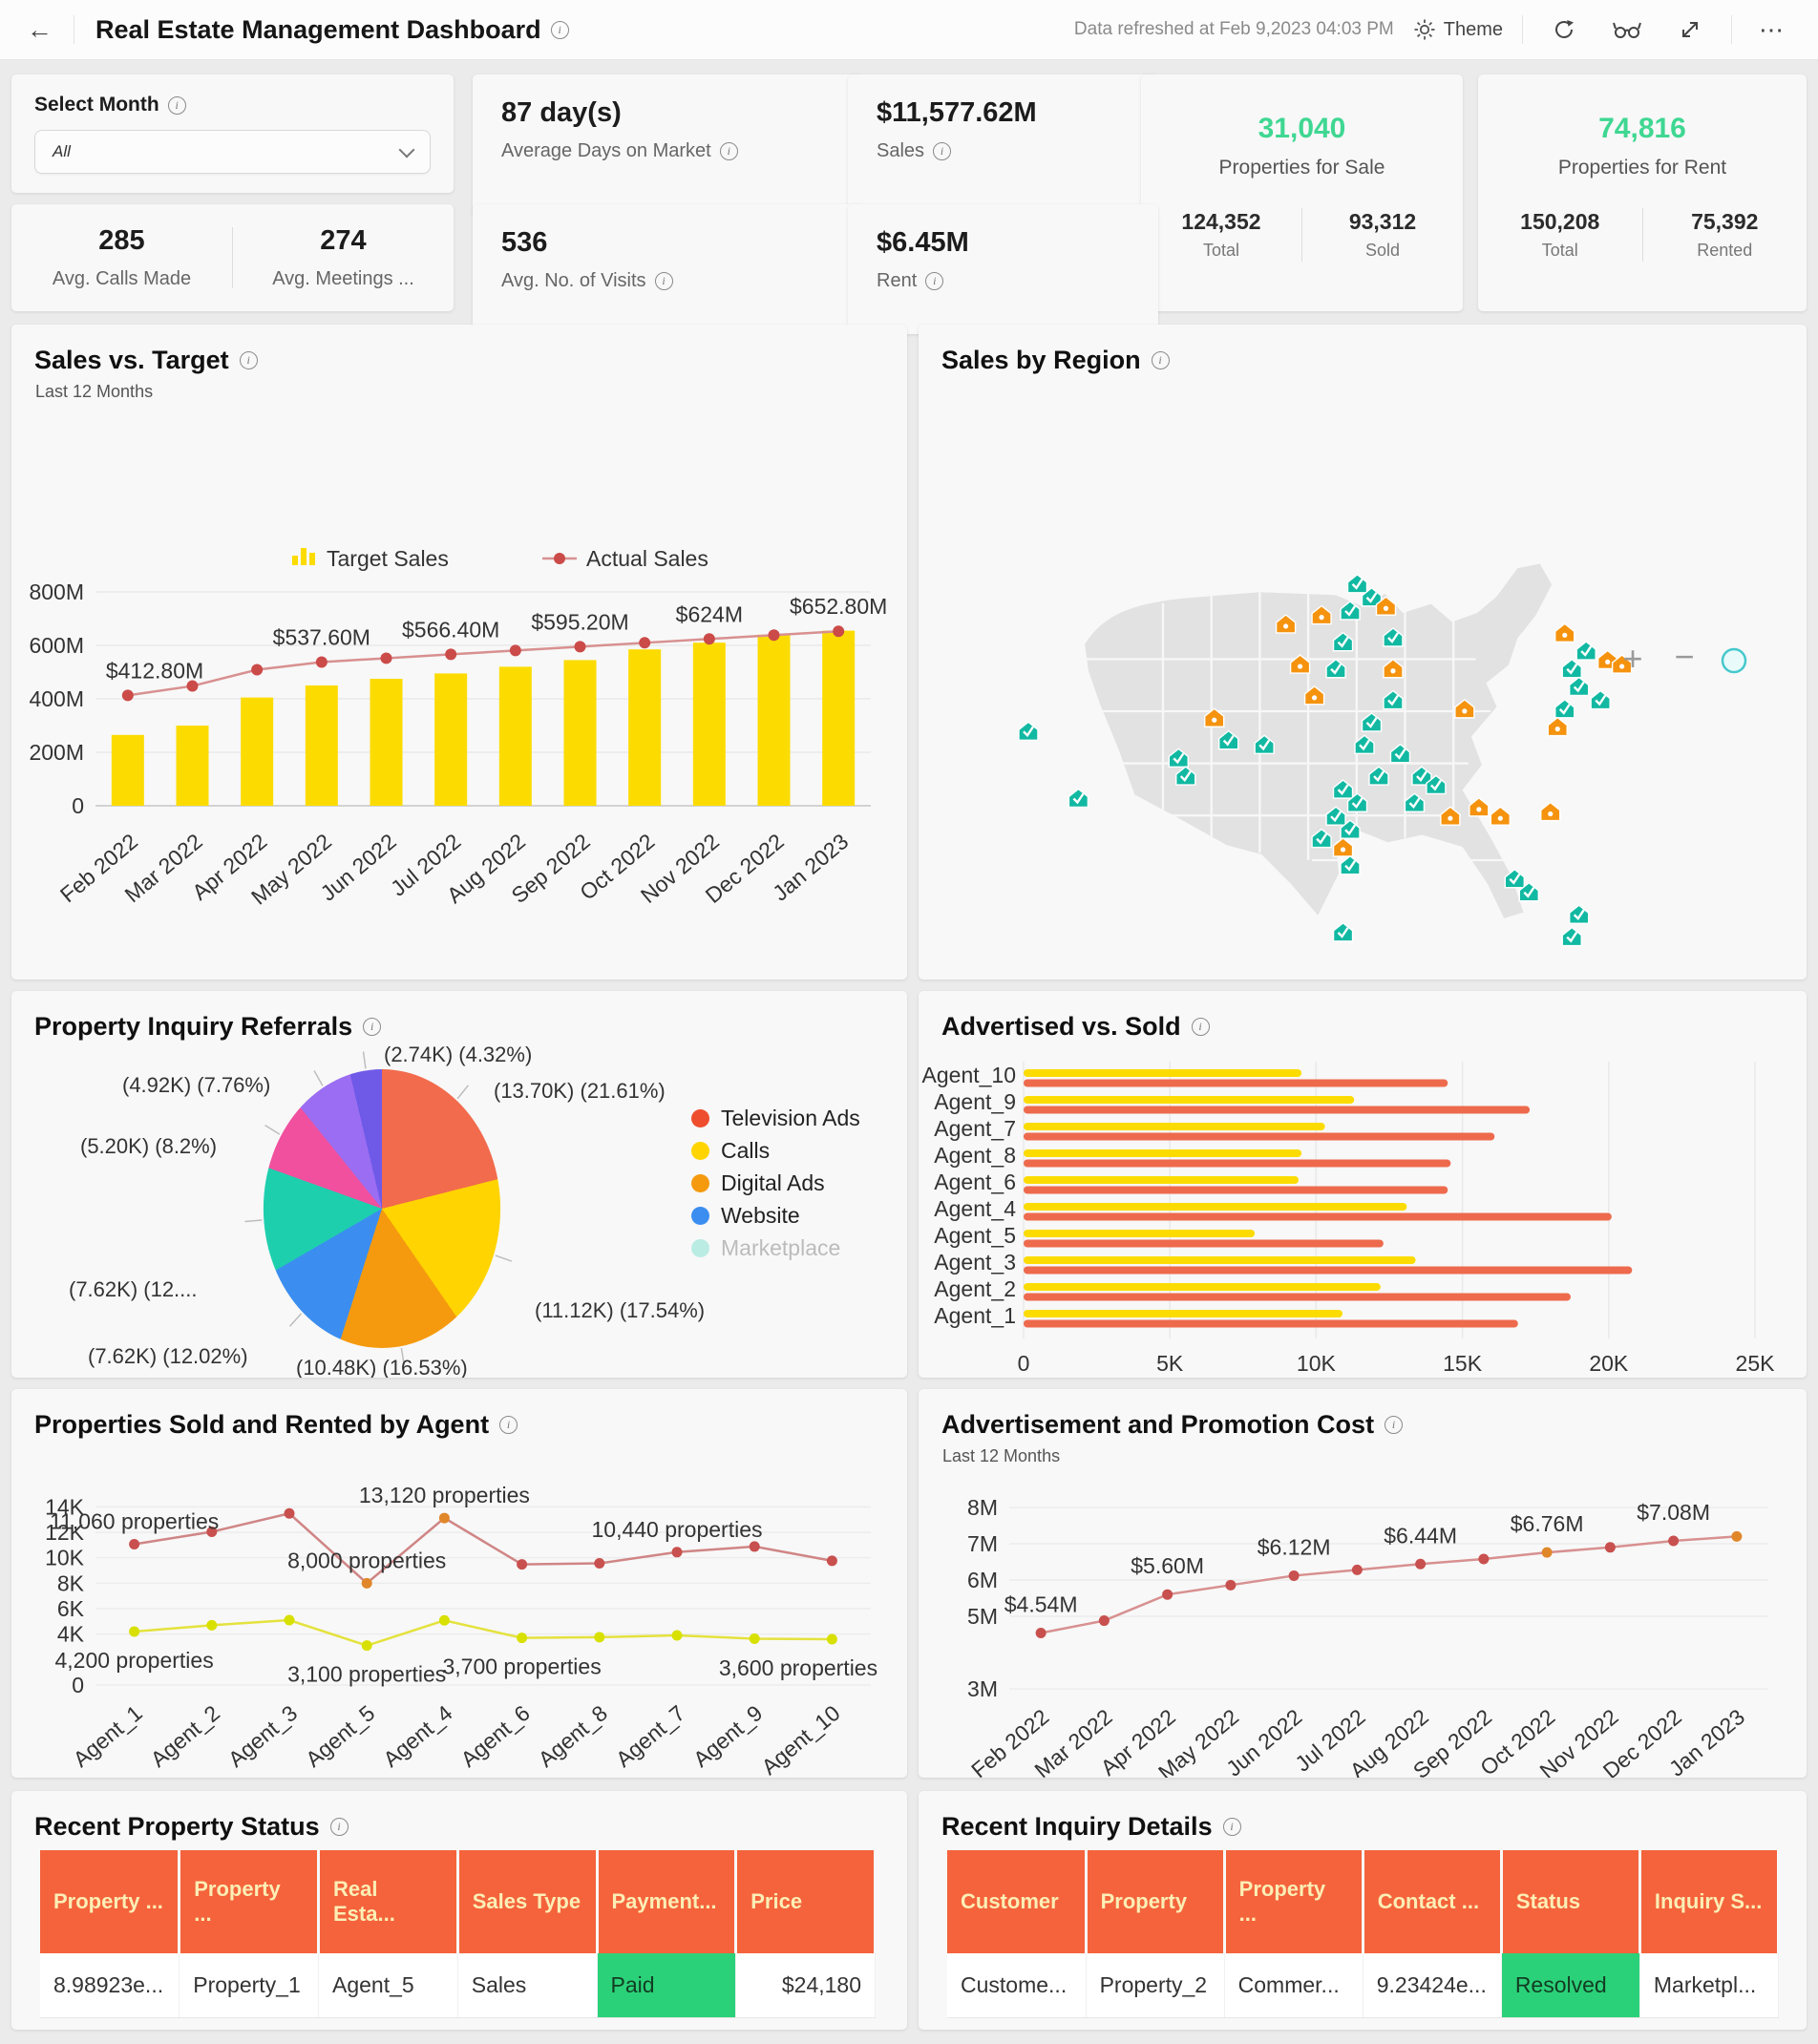 This screenshot has width=1818, height=2044. I want to click on more-menu-button: ⋯, so click(1773, 29).